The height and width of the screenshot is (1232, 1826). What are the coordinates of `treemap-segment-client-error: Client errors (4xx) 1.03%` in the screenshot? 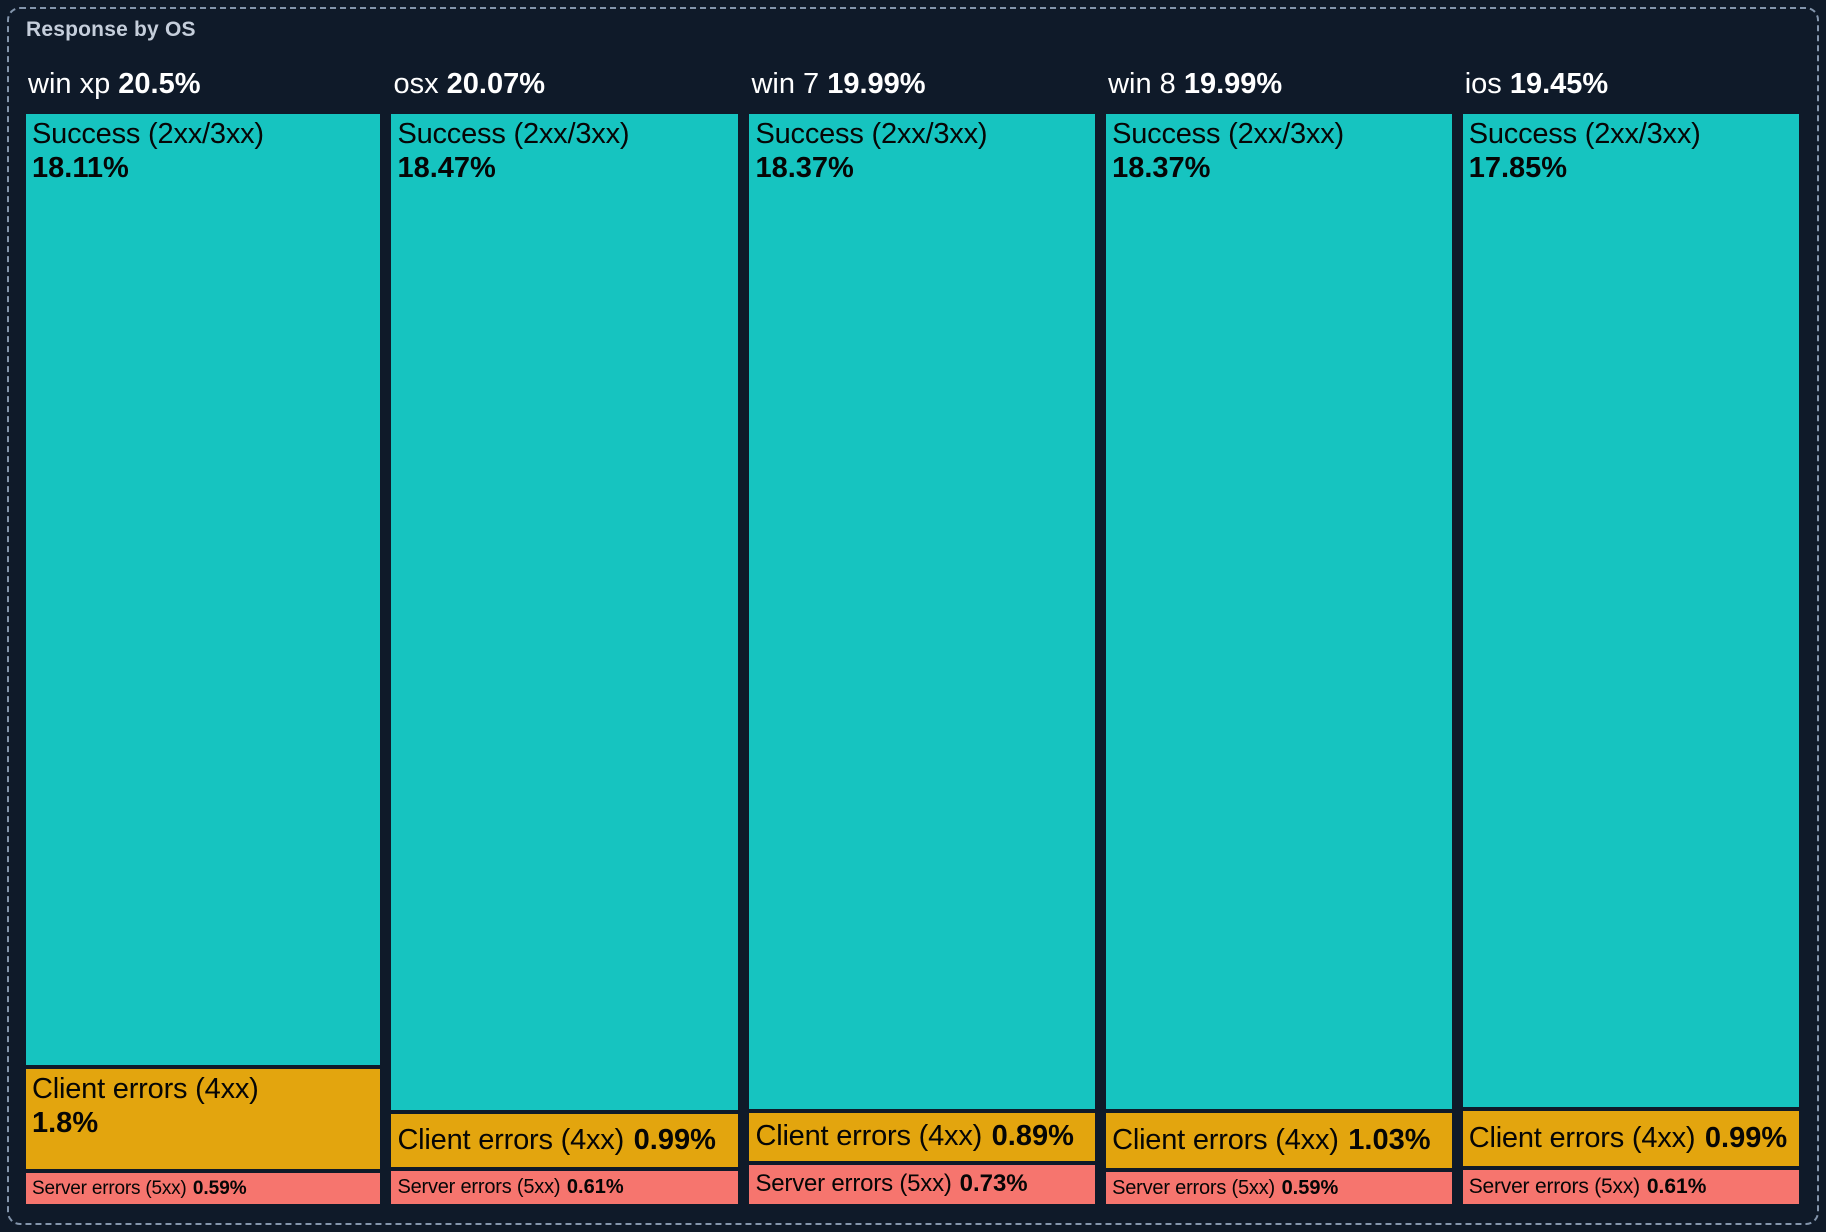 It's located at (1279, 1140).